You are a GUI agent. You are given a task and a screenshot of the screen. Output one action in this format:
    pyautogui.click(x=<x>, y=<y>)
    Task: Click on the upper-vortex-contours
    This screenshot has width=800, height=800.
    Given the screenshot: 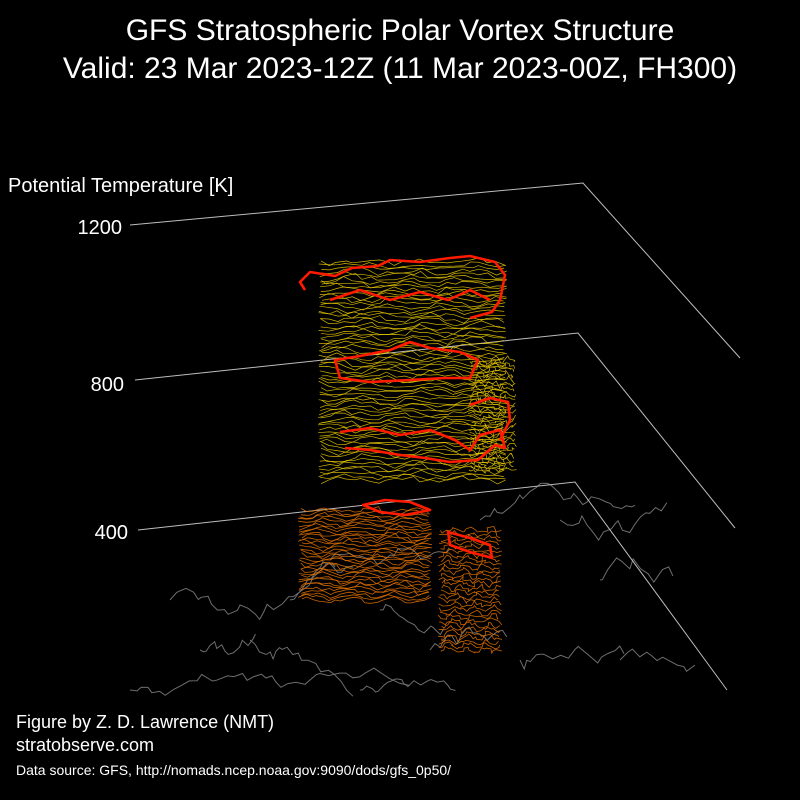 What is the action you would take?
    pyautogui.click(x=417, y=371)
    